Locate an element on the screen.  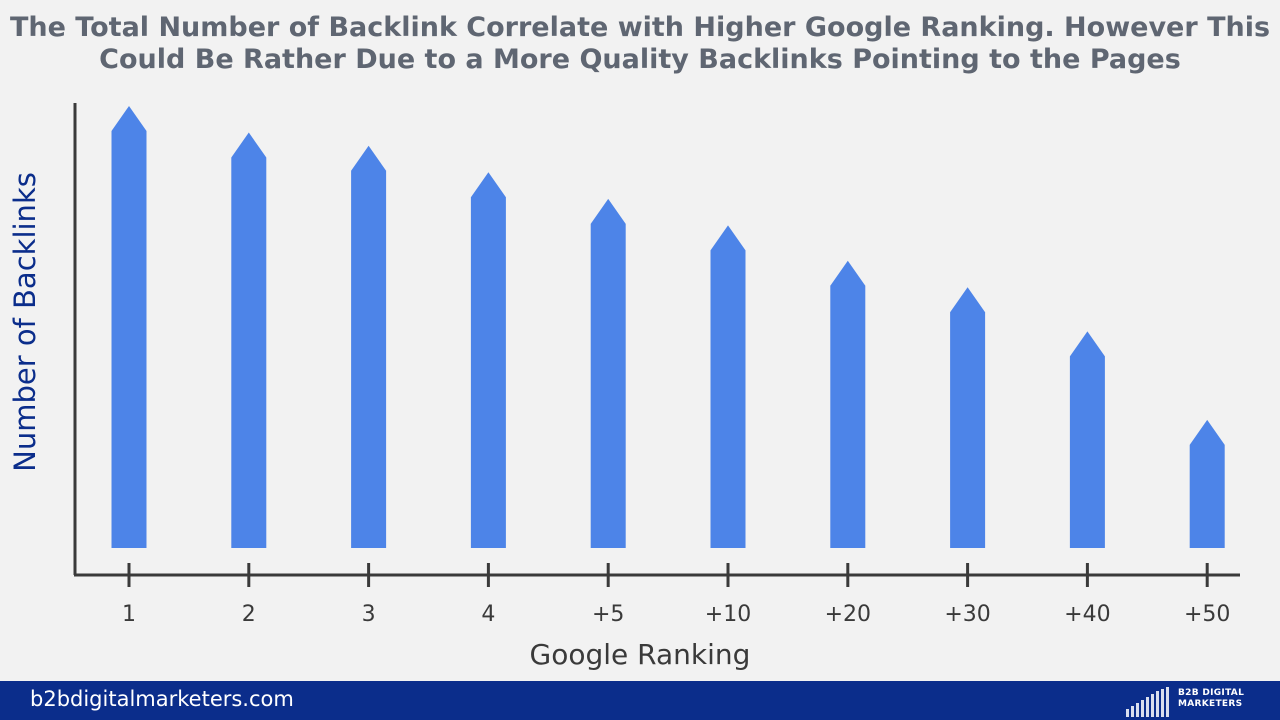
logo-wordmark: B2B DIGITAL MARKETERS is located at coordinates (1211, 699).